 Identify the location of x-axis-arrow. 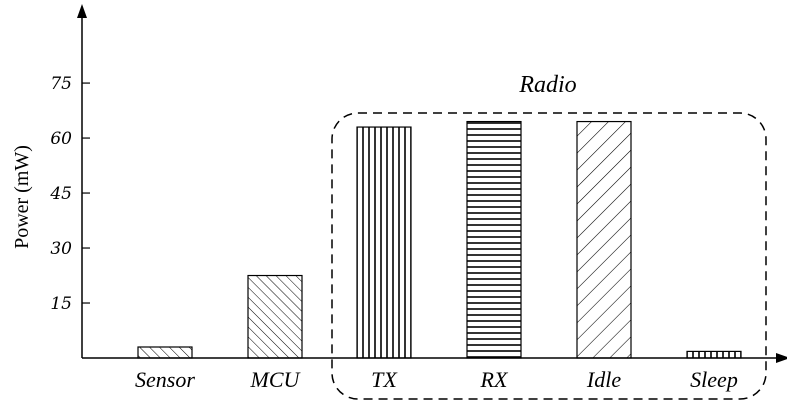
(781, 358).